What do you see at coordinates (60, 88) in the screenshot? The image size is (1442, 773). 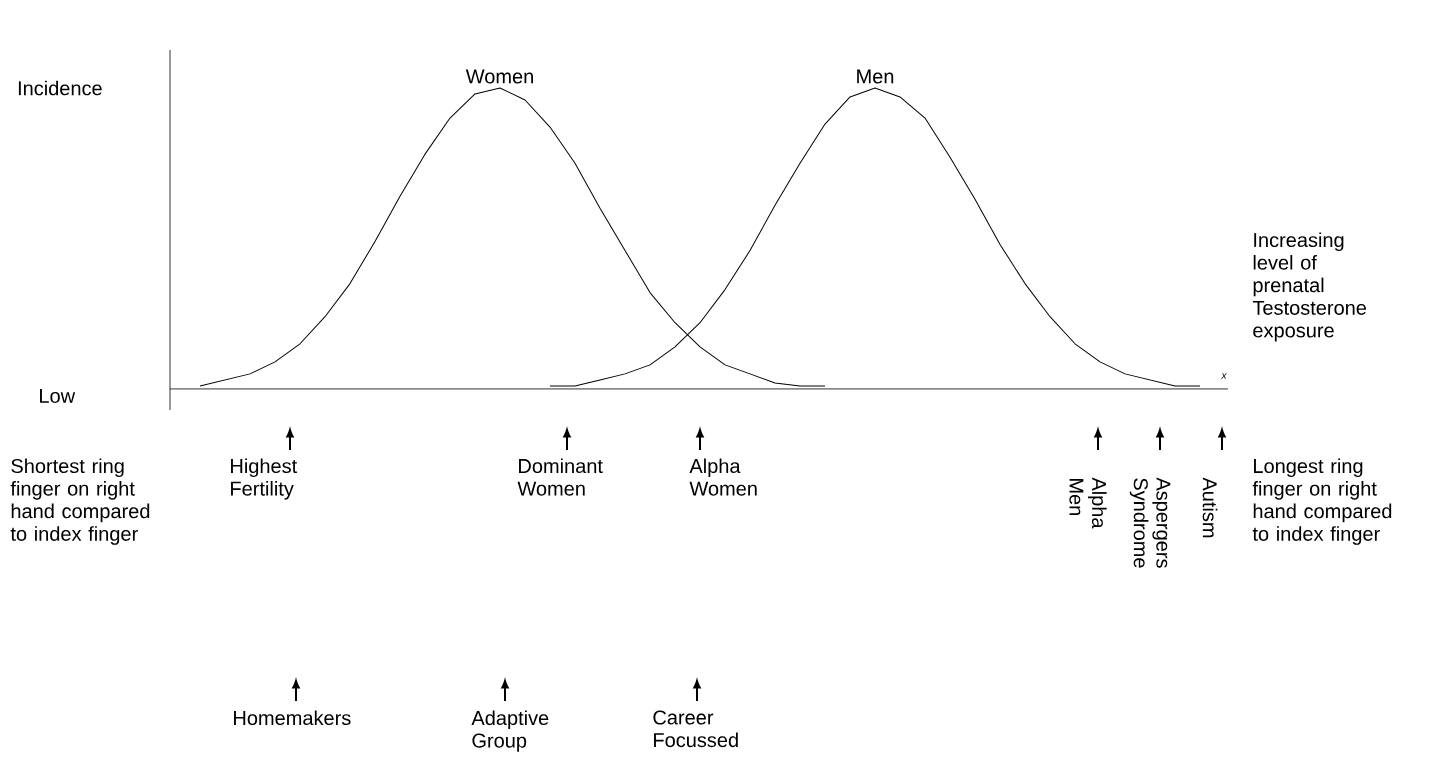 I see `y-axis-title: Incidence` at bounding box center [60, 88].